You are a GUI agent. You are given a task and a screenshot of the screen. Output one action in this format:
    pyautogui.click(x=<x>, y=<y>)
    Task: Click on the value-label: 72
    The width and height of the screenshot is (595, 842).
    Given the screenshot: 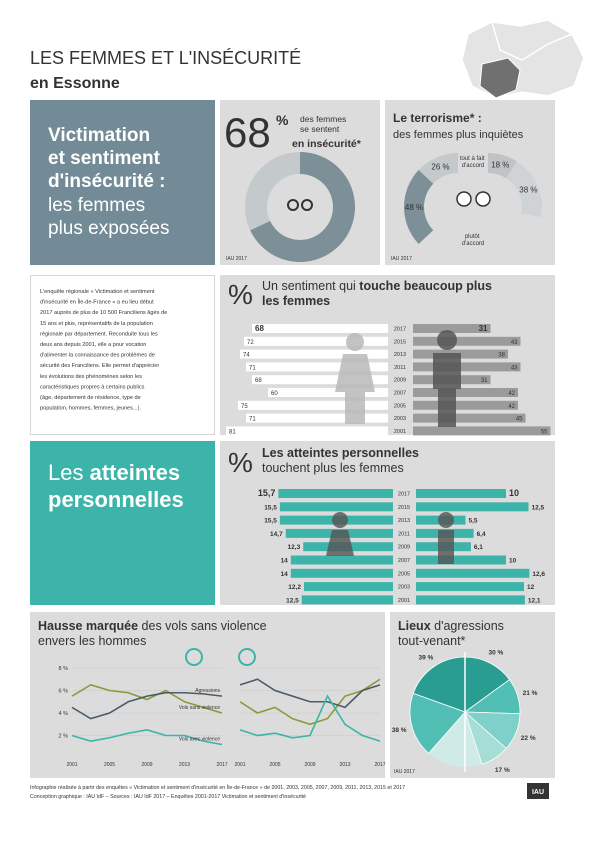 What is the action you would take?
    pyautogui.click(x=250, y=343)
    